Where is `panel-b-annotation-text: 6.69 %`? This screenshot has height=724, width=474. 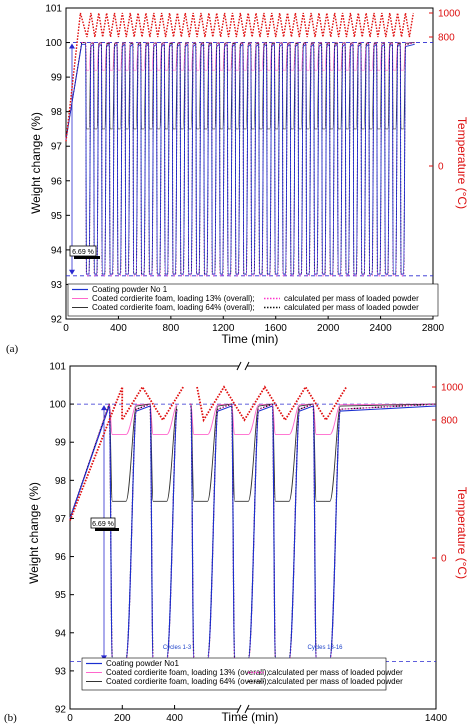
panel-b-annotation-text: 6.69 % is located at coordinates (103, 524).